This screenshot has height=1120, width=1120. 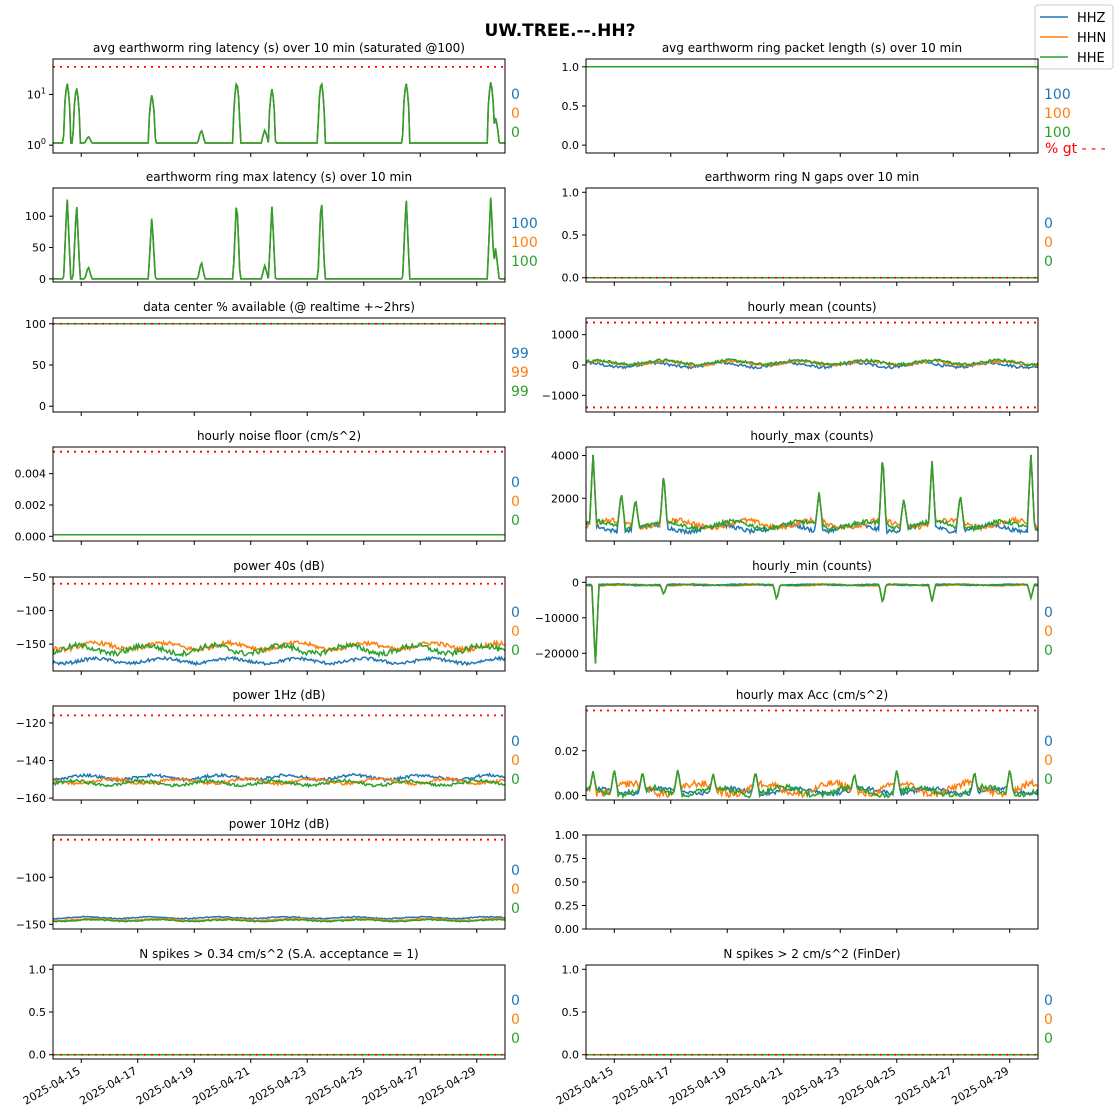 What do you see at coordinates (560, 31) in the screenshot?
I see `figure-title: UW.TREE.--.HH?` at bounding box center [560, 31].